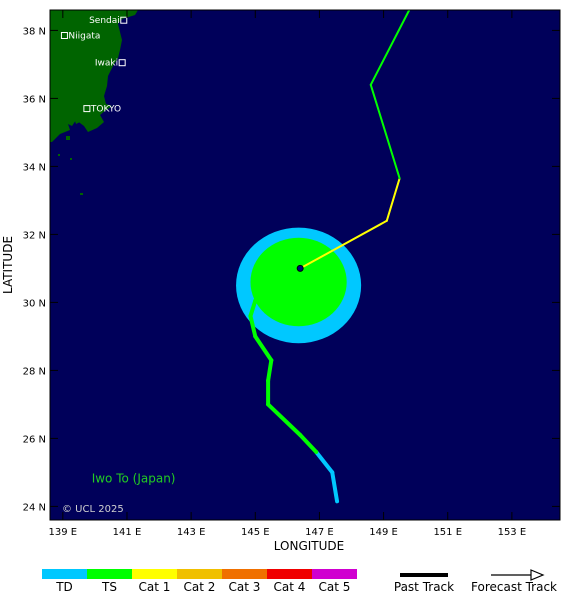 The width and height of the screenshot is (580, 602). I want to click on legend-label: Cat 3, so click(245, 587).